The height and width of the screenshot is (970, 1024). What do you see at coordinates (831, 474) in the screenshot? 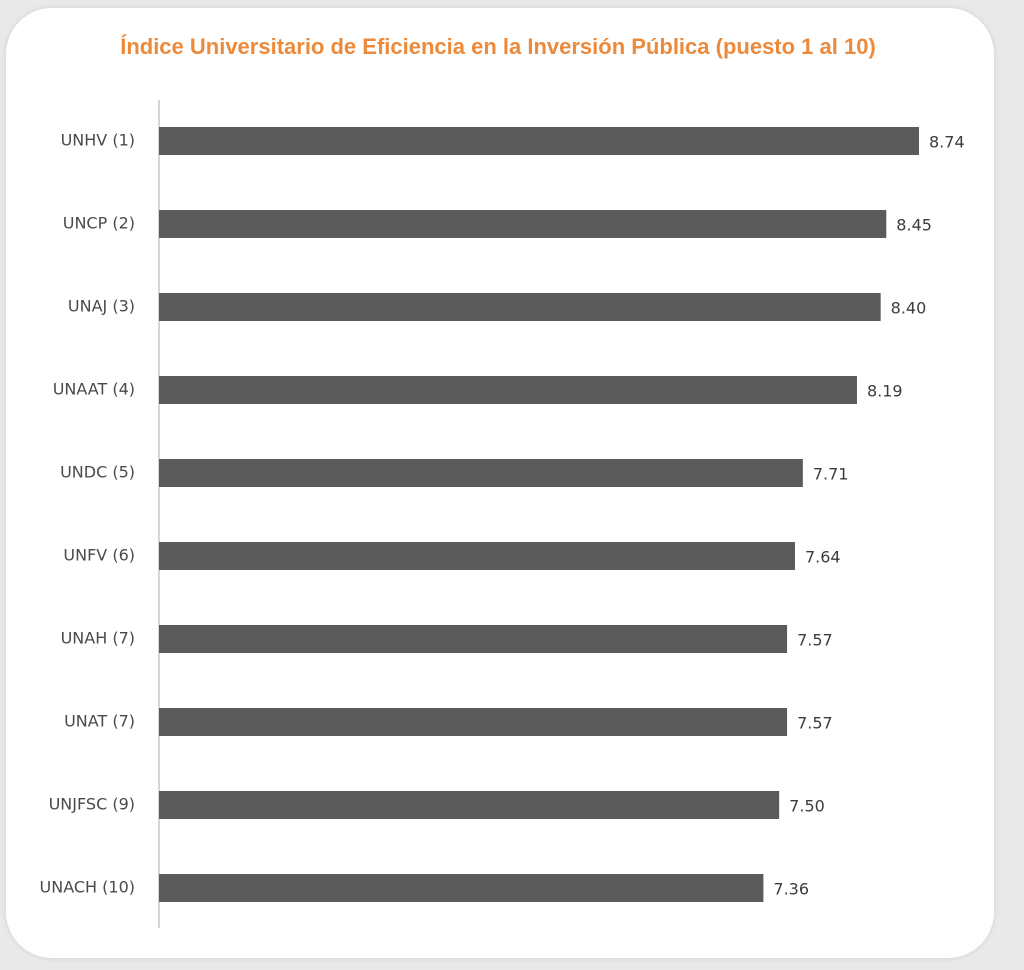
I see `value-label: 7.71` at bounding box center [831, 474].